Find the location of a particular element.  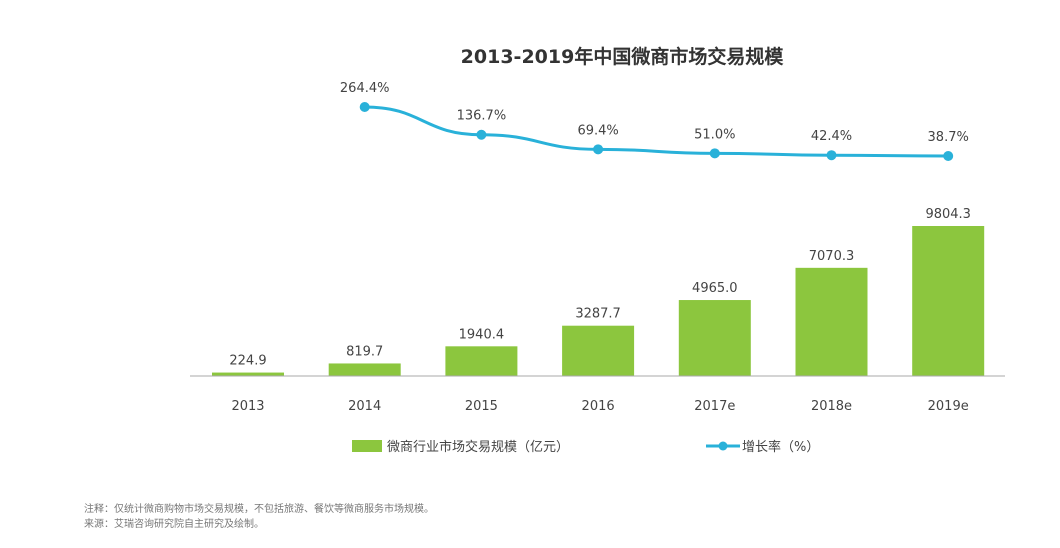

growth-rate-label: 42.4% is located at coordinates (831, 136).